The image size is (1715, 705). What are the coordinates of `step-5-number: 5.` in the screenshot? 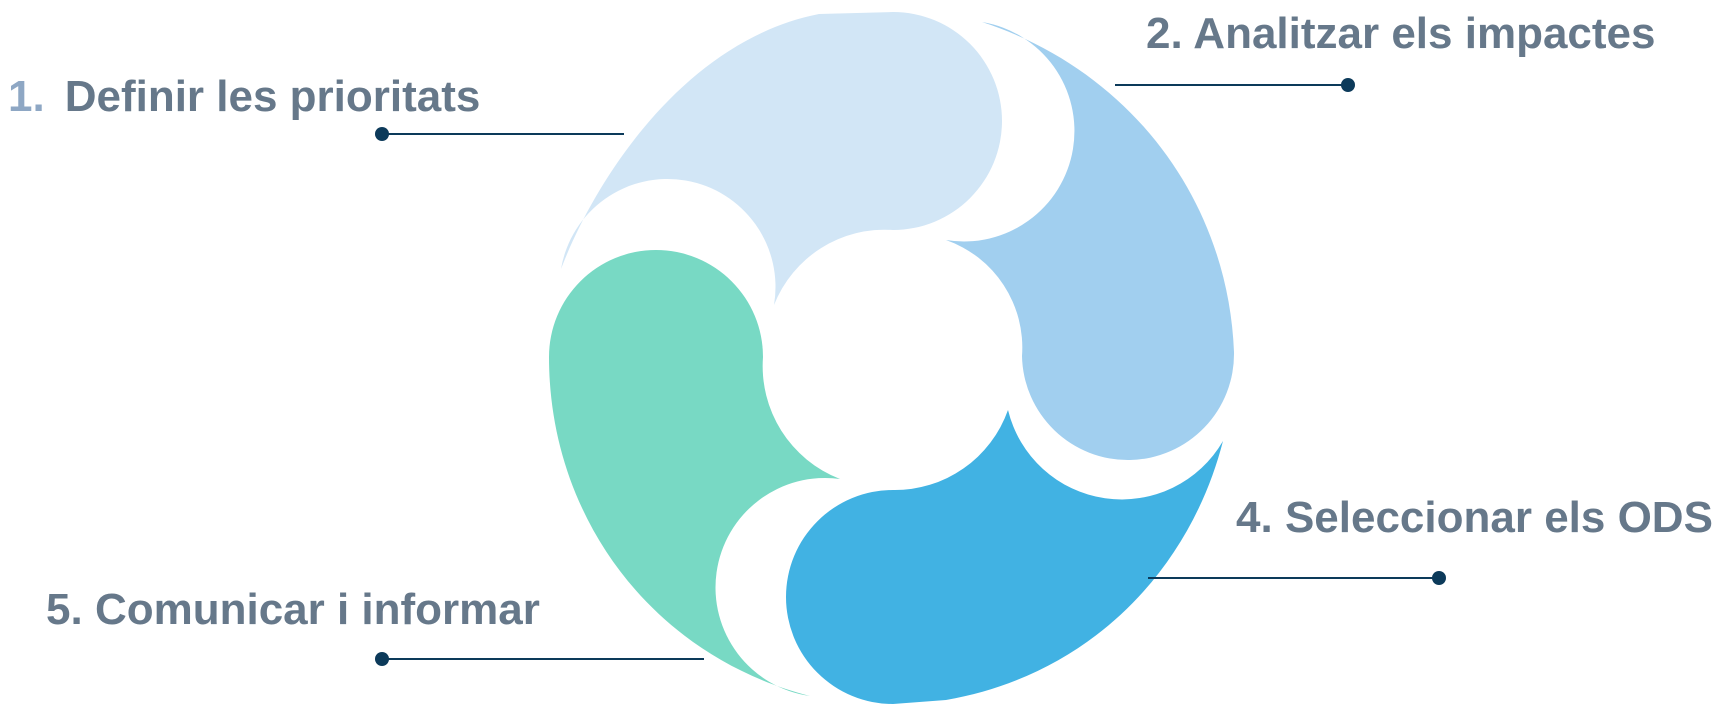 It's located at (64, 609).